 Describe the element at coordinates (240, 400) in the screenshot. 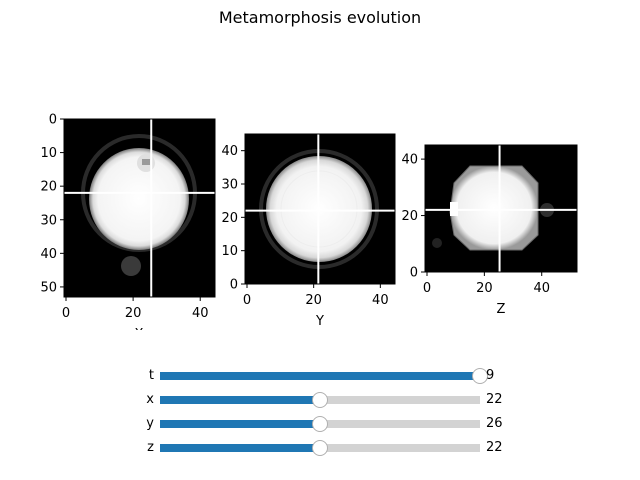

I see `slider-x-fill` at that location.